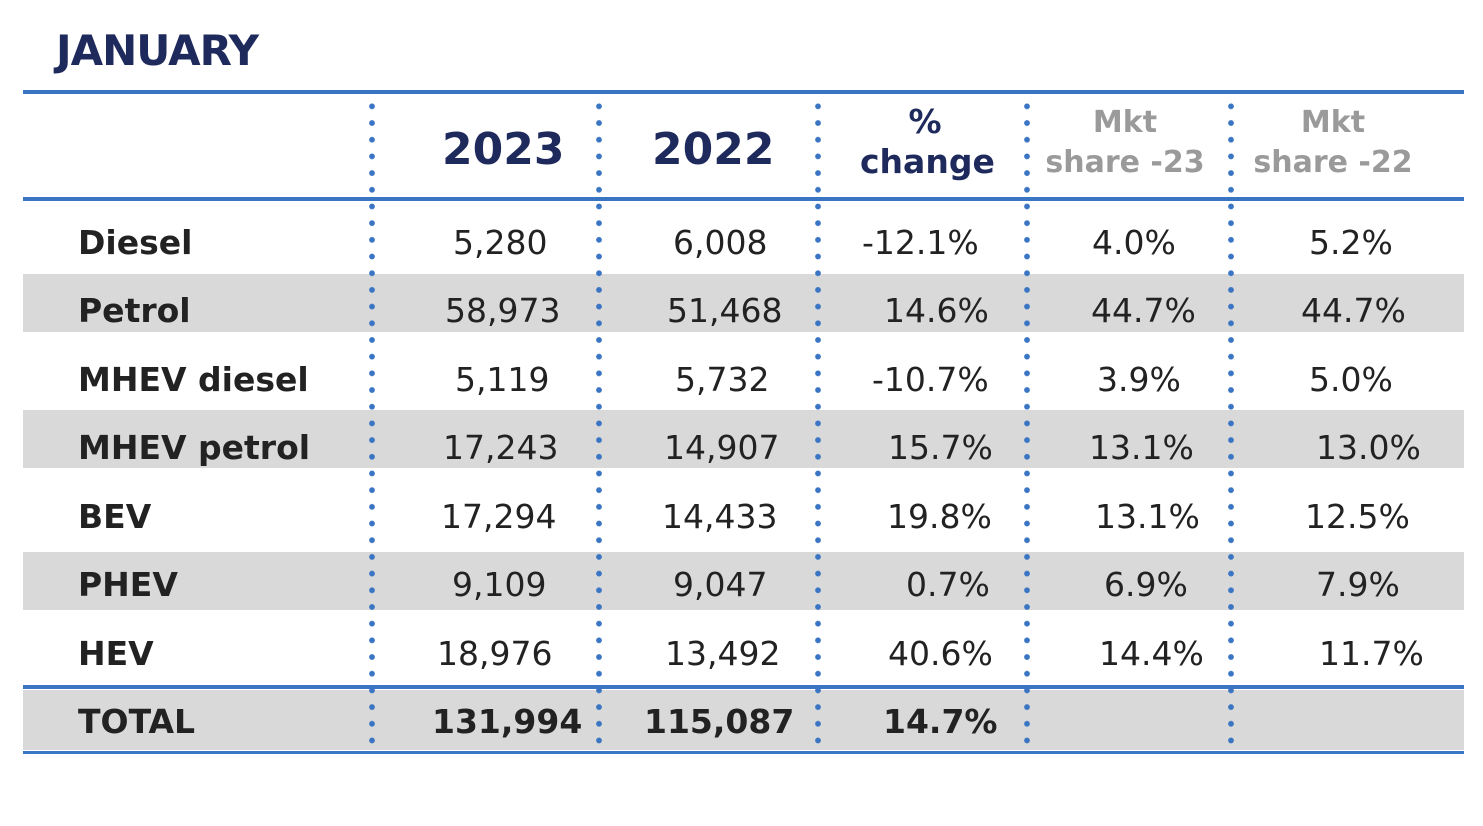 Image resolution: width=1483 pixels, height=826 pixels. I want to click on header-pct-change: % change, so click(927, 142).